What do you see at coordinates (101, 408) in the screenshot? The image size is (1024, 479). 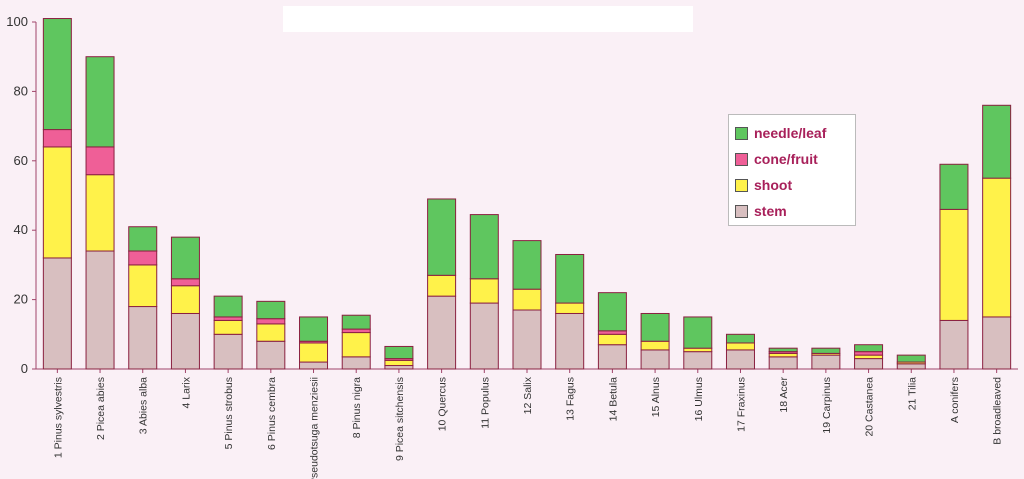 I see `x-tick-label: 2 Picea abies` at bounding box center [101, 408].